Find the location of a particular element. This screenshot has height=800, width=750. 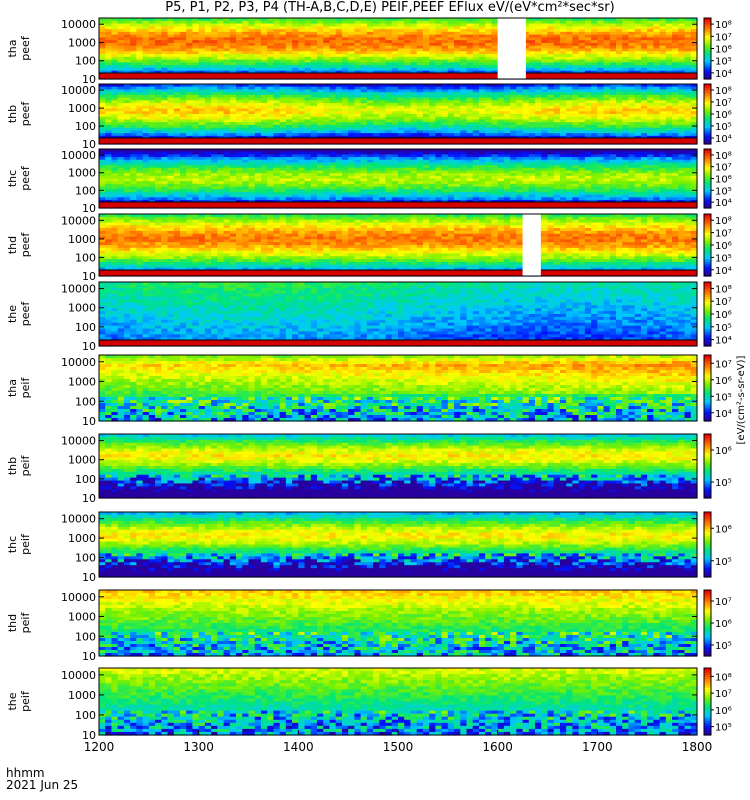

colorbar-tick-label: 10⁵ is located at coordinates (723, 62).